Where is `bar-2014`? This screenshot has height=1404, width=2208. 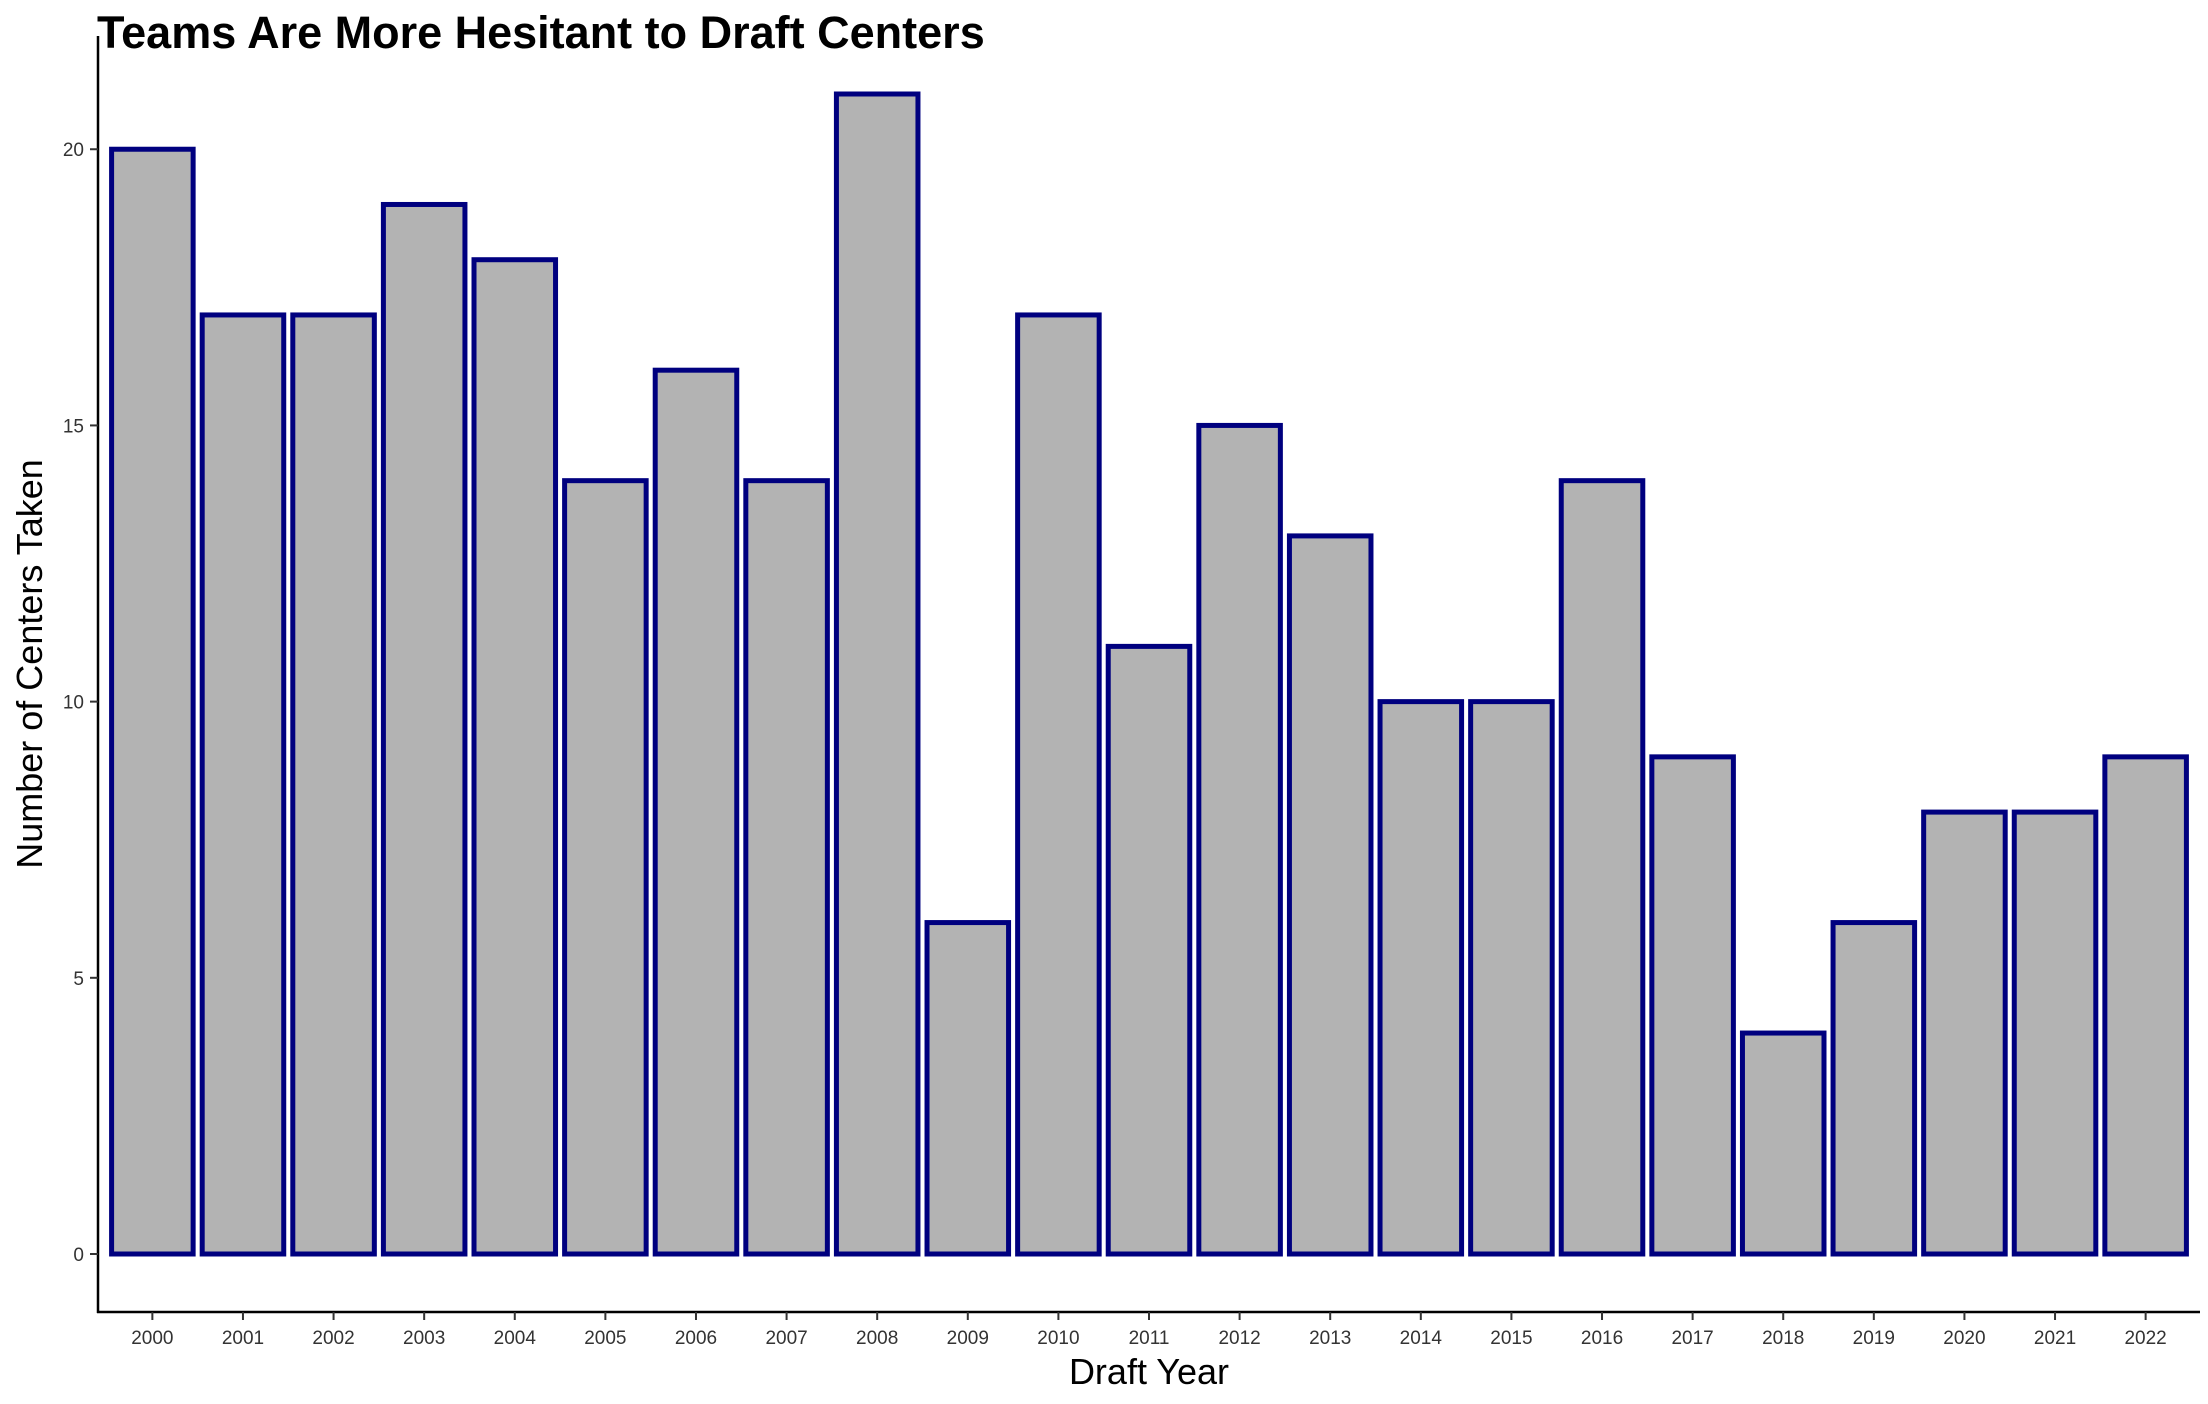
bar-2014 is located at coordinates (1421, 978).